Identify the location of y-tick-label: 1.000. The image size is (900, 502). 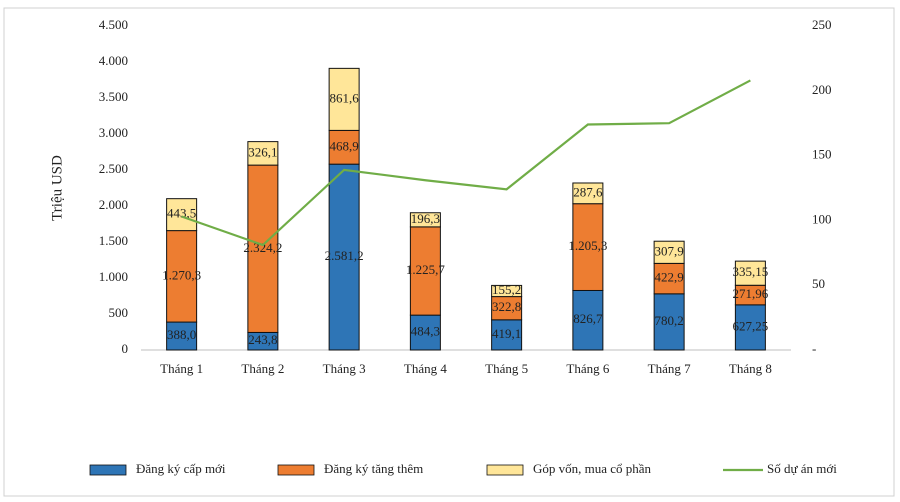
(113, 276).